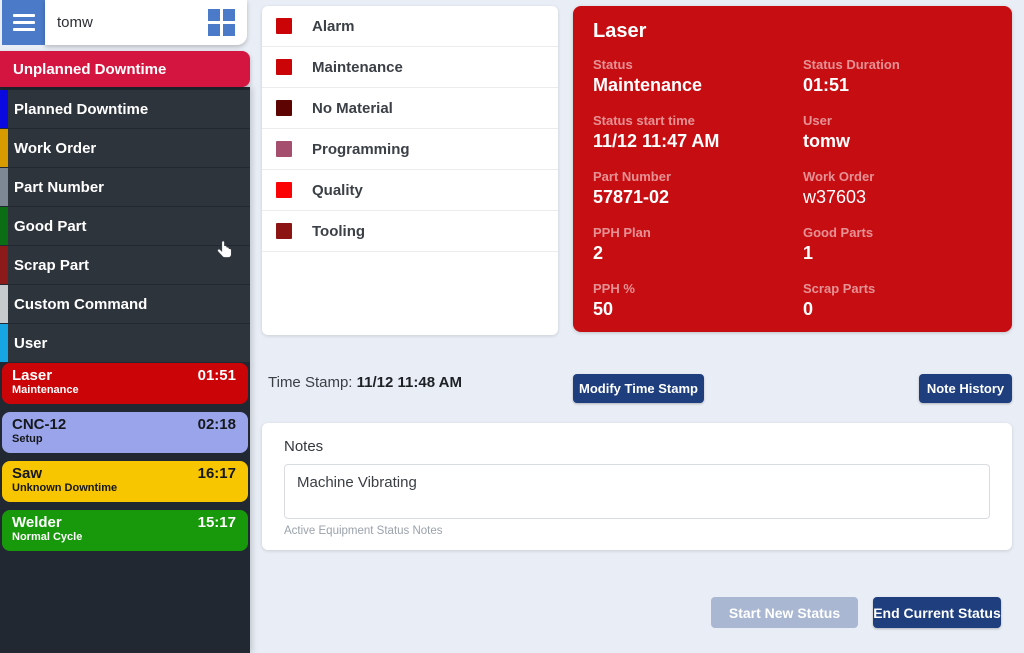  I want to click on sidebar-item-scrap-part: Scrap Part, so click(125, 265).